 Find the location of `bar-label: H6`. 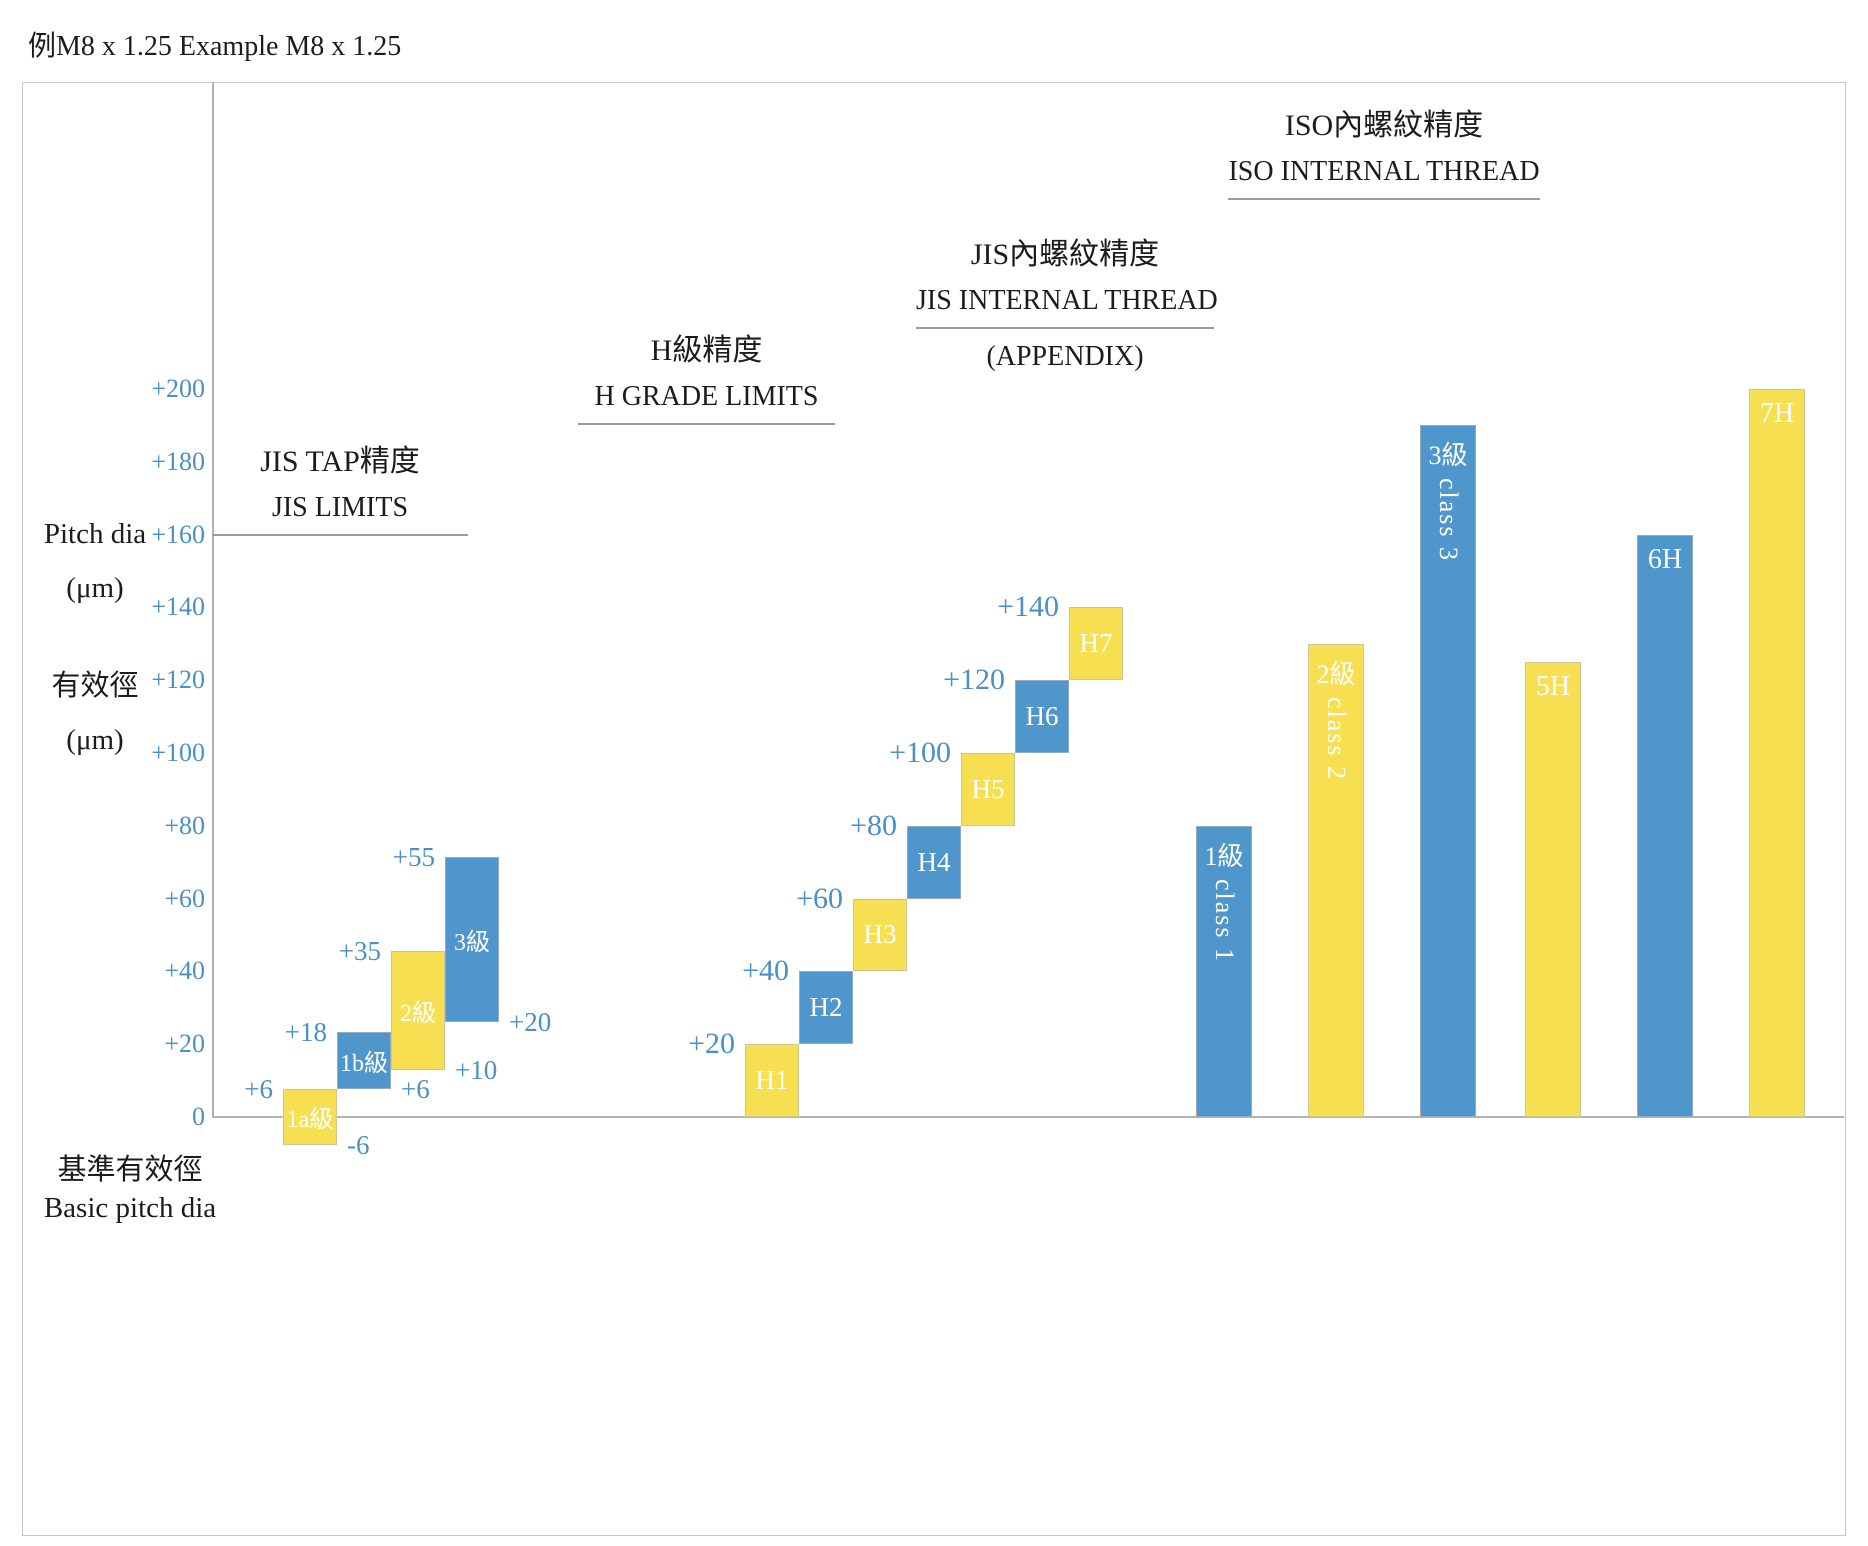

bar-label: H6 is located at coordinates (1042, 716).